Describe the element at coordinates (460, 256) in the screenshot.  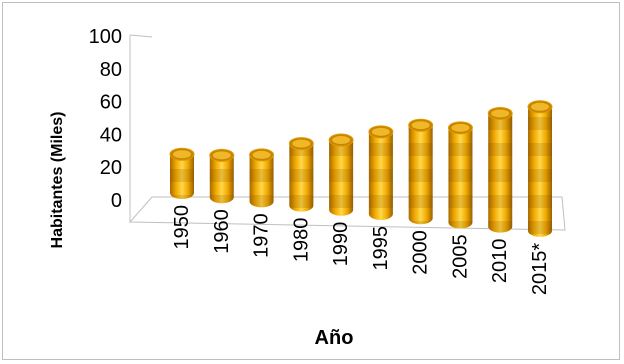
I see `x-tick-label: 2005` at that location.